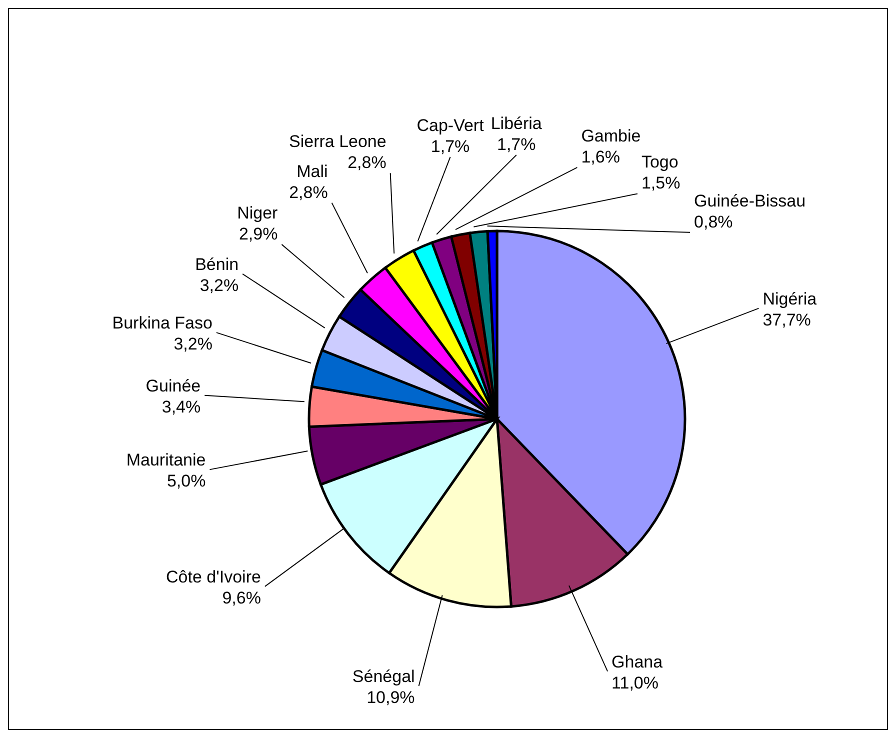 The width and height of the screenshot is (894, 738). Describe the element at coordinates (213, 576) in the screenshot. I see `slice-label: Côte d'Ivoire` at that location.